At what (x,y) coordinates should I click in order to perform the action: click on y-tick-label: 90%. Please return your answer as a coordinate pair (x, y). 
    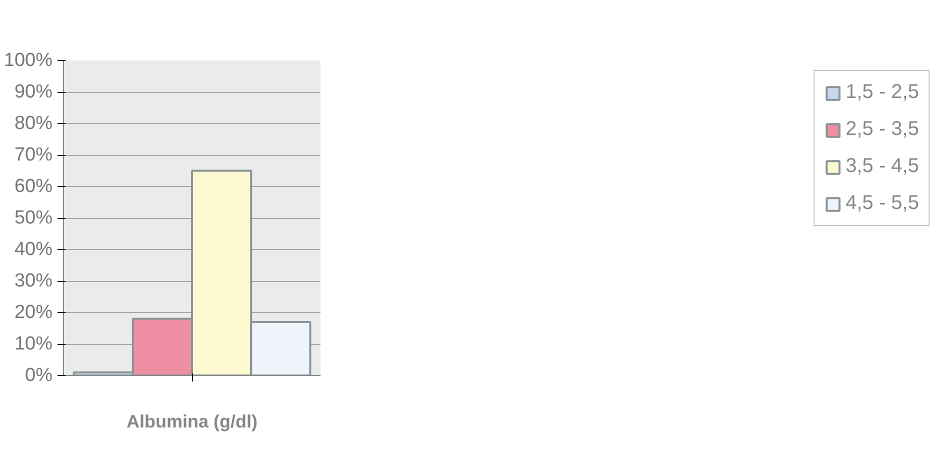
    Looking at the image, I should click on (33, 92).